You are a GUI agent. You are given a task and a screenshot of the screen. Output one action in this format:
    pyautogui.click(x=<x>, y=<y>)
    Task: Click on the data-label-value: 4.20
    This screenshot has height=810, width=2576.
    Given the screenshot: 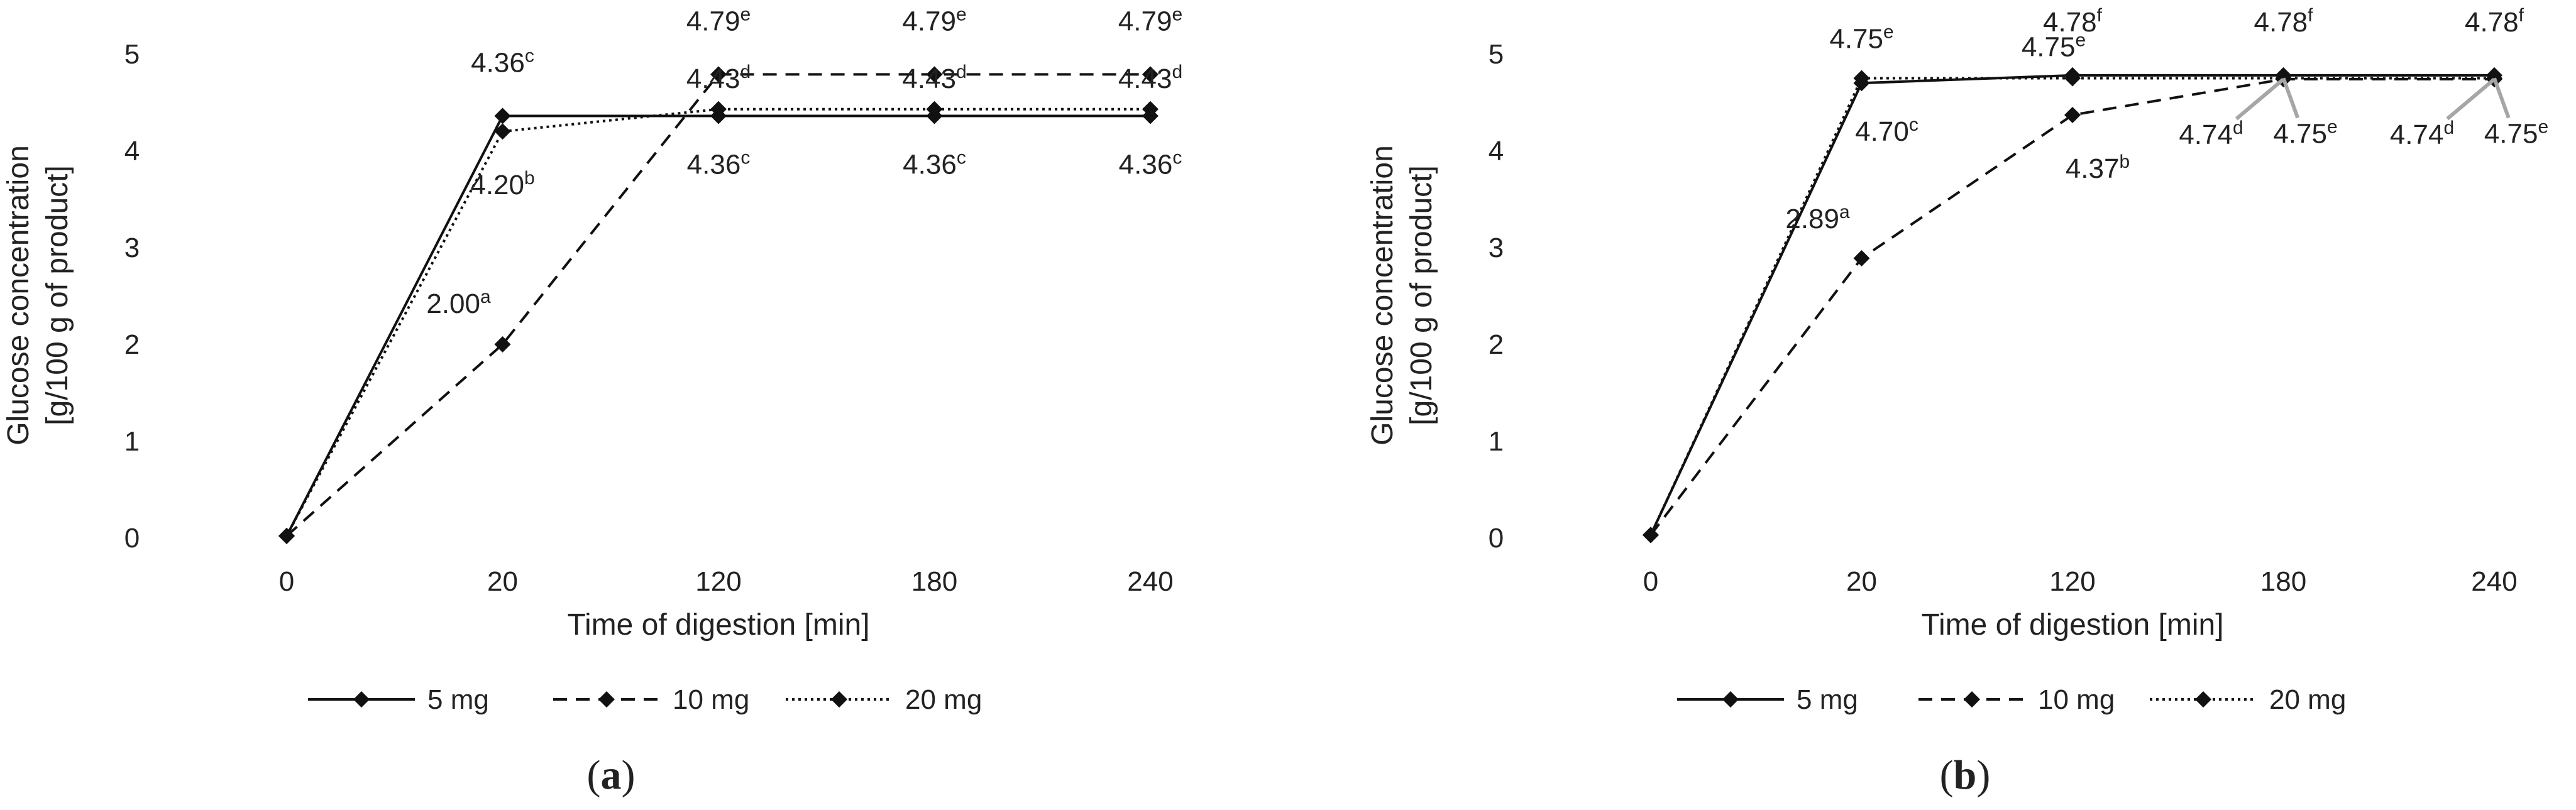 What is the action you would take?
    pyautogui.click(x=497, y=185)
    